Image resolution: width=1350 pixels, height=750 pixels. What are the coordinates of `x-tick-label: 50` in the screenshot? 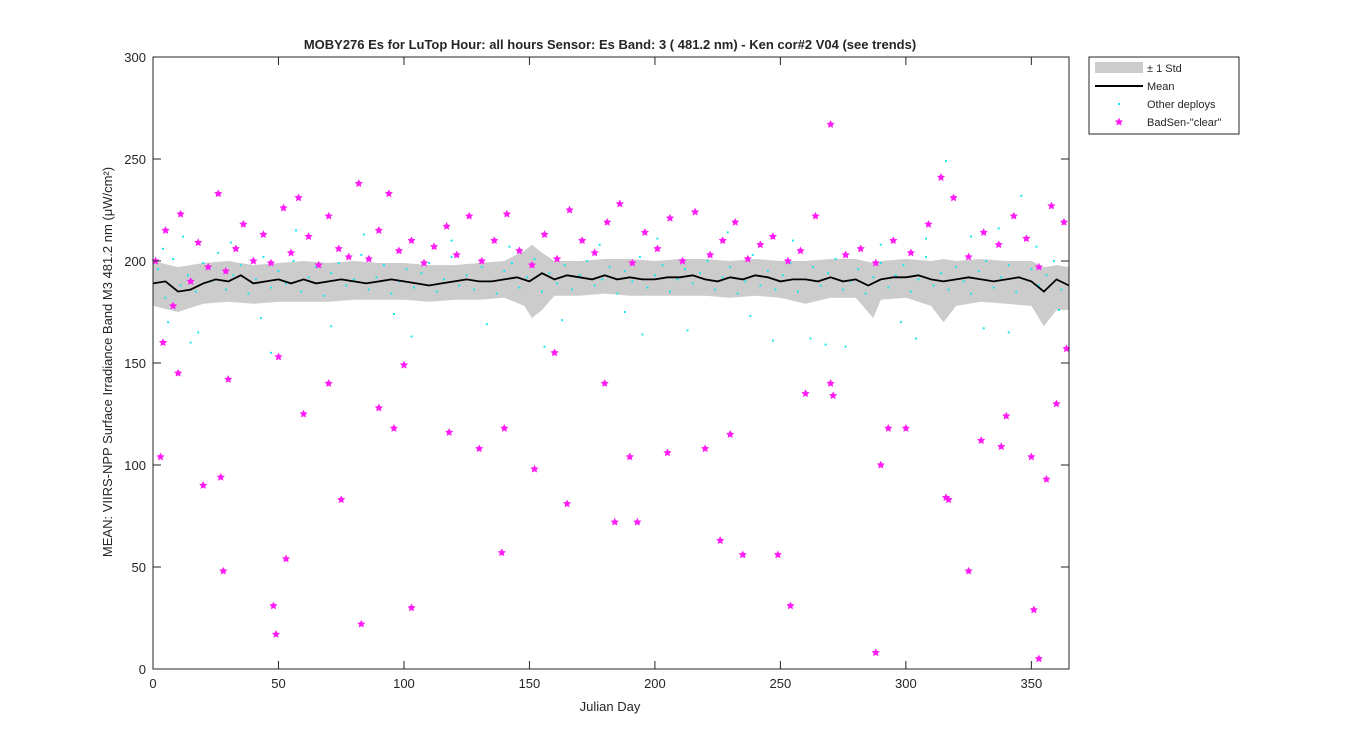 It's located at (278, 683).